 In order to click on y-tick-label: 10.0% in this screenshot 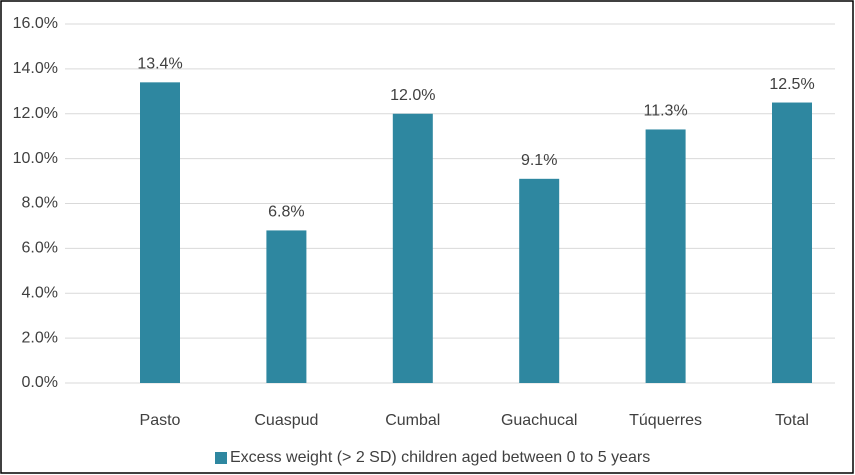, I will do `click(35, 158)`.